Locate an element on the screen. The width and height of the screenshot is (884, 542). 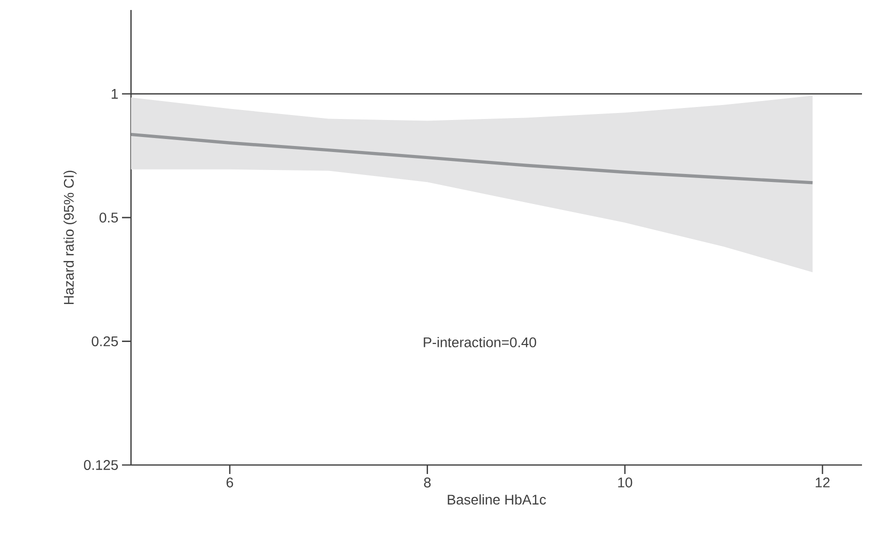
x-tick-label: 10 is located at coordinates (625, 483).